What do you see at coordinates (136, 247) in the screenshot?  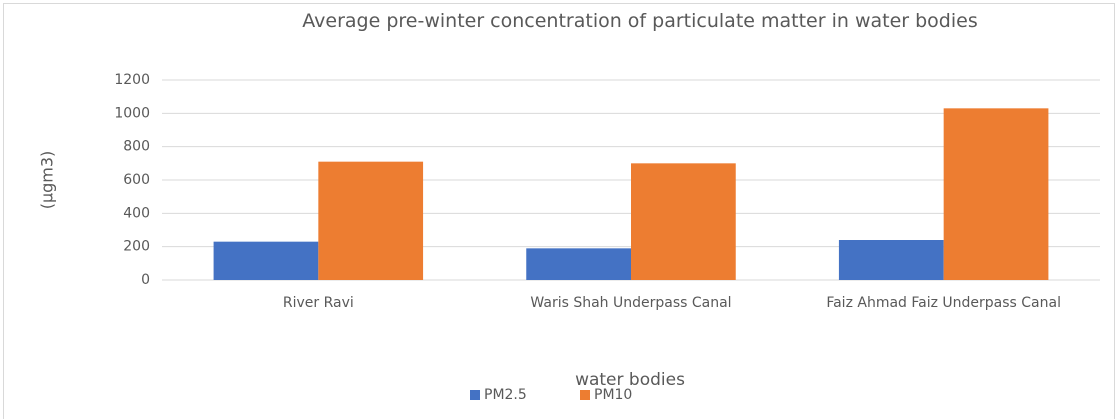 I see `y-tick-label: 200` at bounding box center [136, 247].